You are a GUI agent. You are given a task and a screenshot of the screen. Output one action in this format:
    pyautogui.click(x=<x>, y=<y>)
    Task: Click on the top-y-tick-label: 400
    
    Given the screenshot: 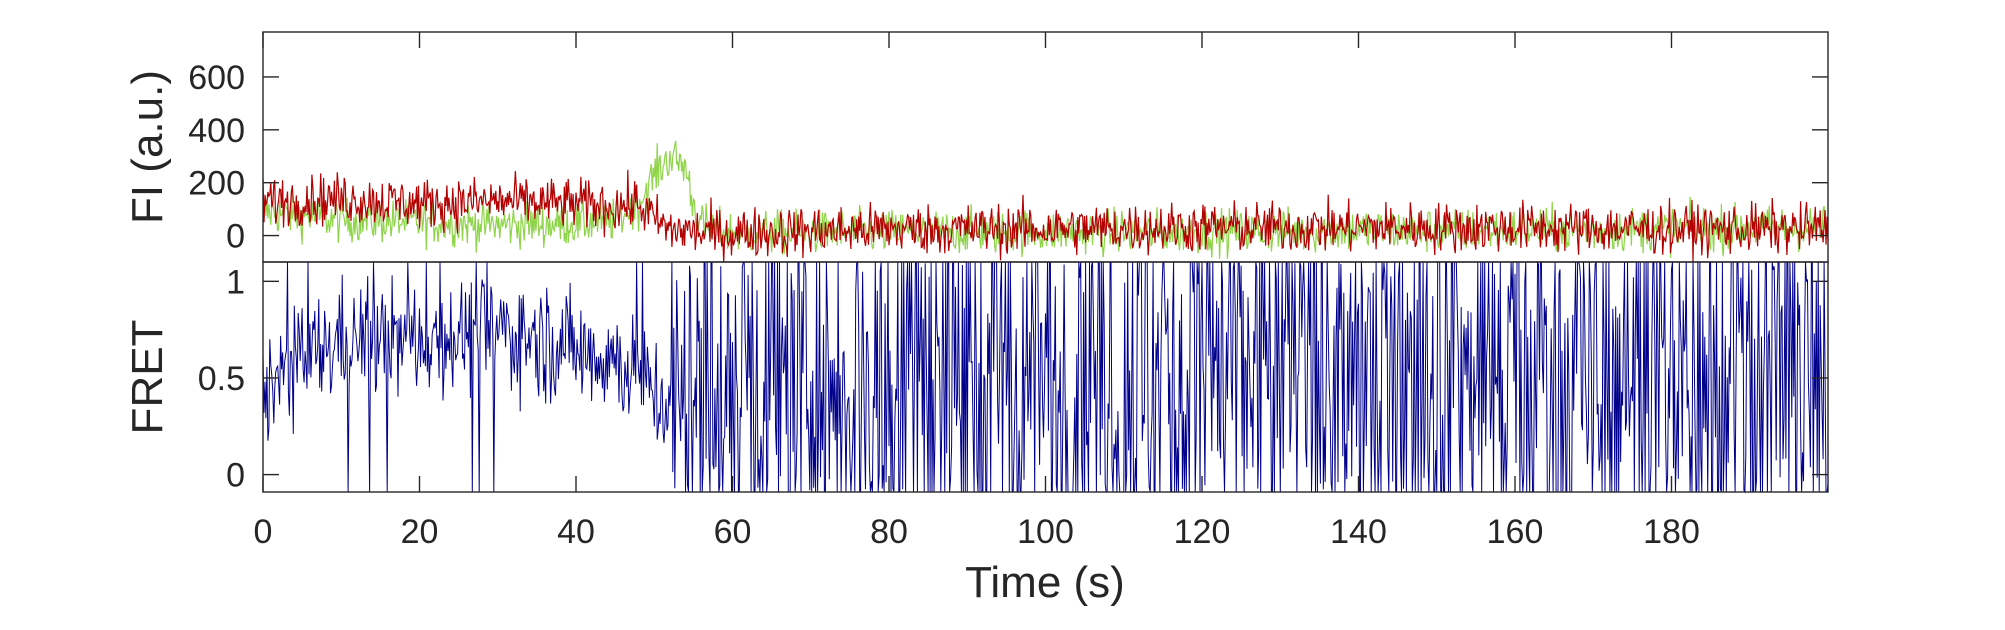 What is the action you would take?
    pyautogui.click(x=216, y=131)
    